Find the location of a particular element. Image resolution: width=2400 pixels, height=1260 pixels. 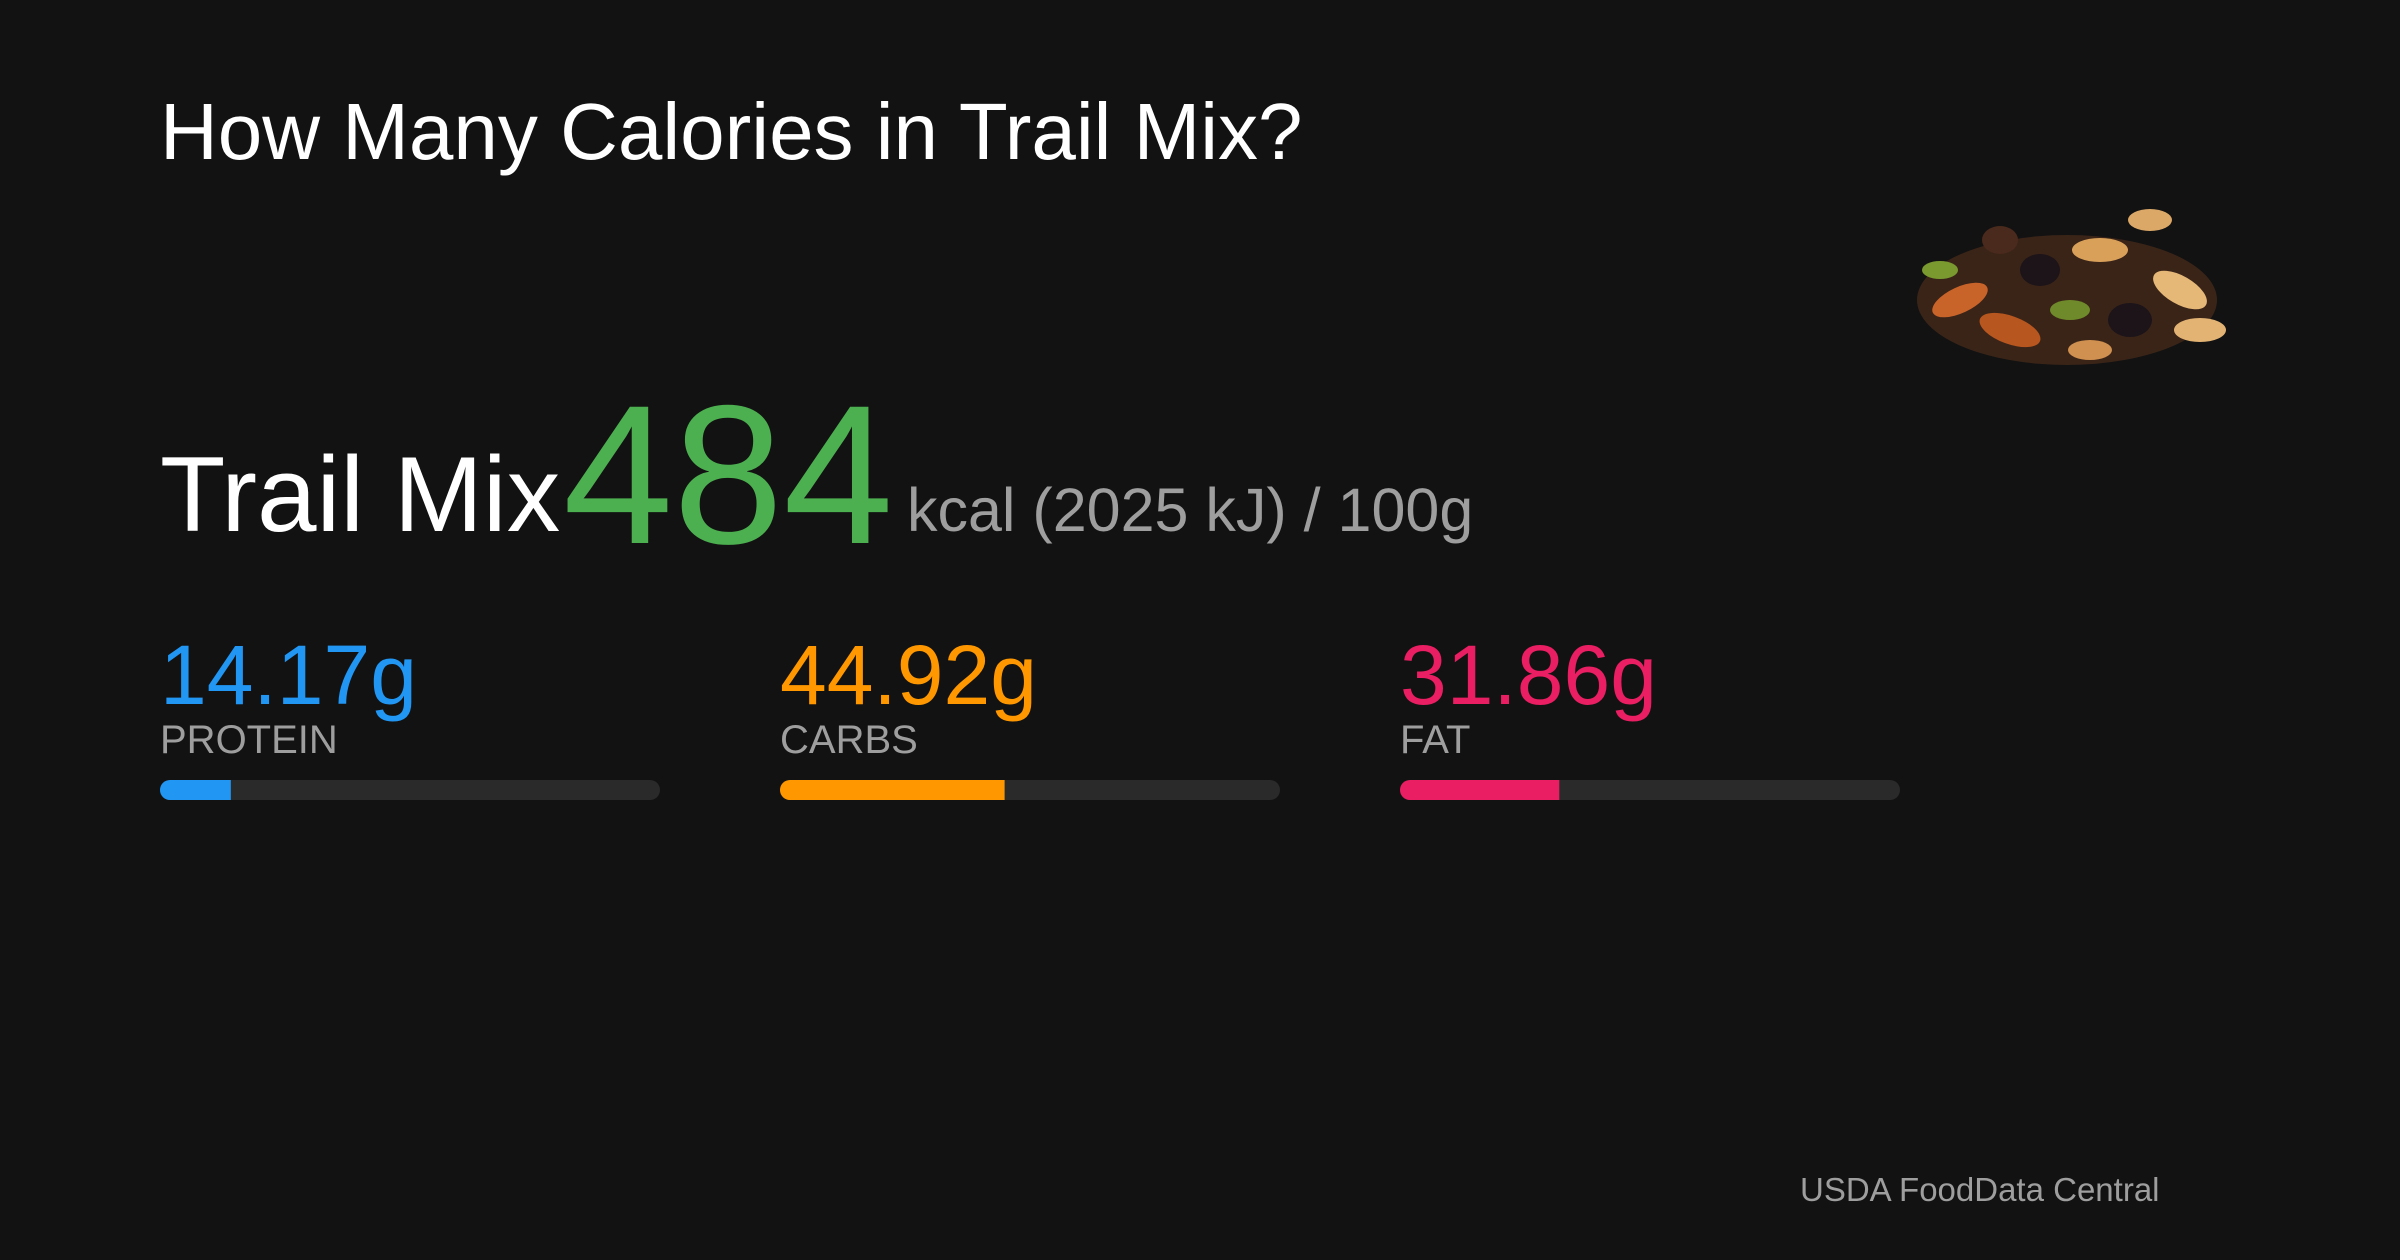

macro-value: 14.17g is located at coordinates (288, 675).